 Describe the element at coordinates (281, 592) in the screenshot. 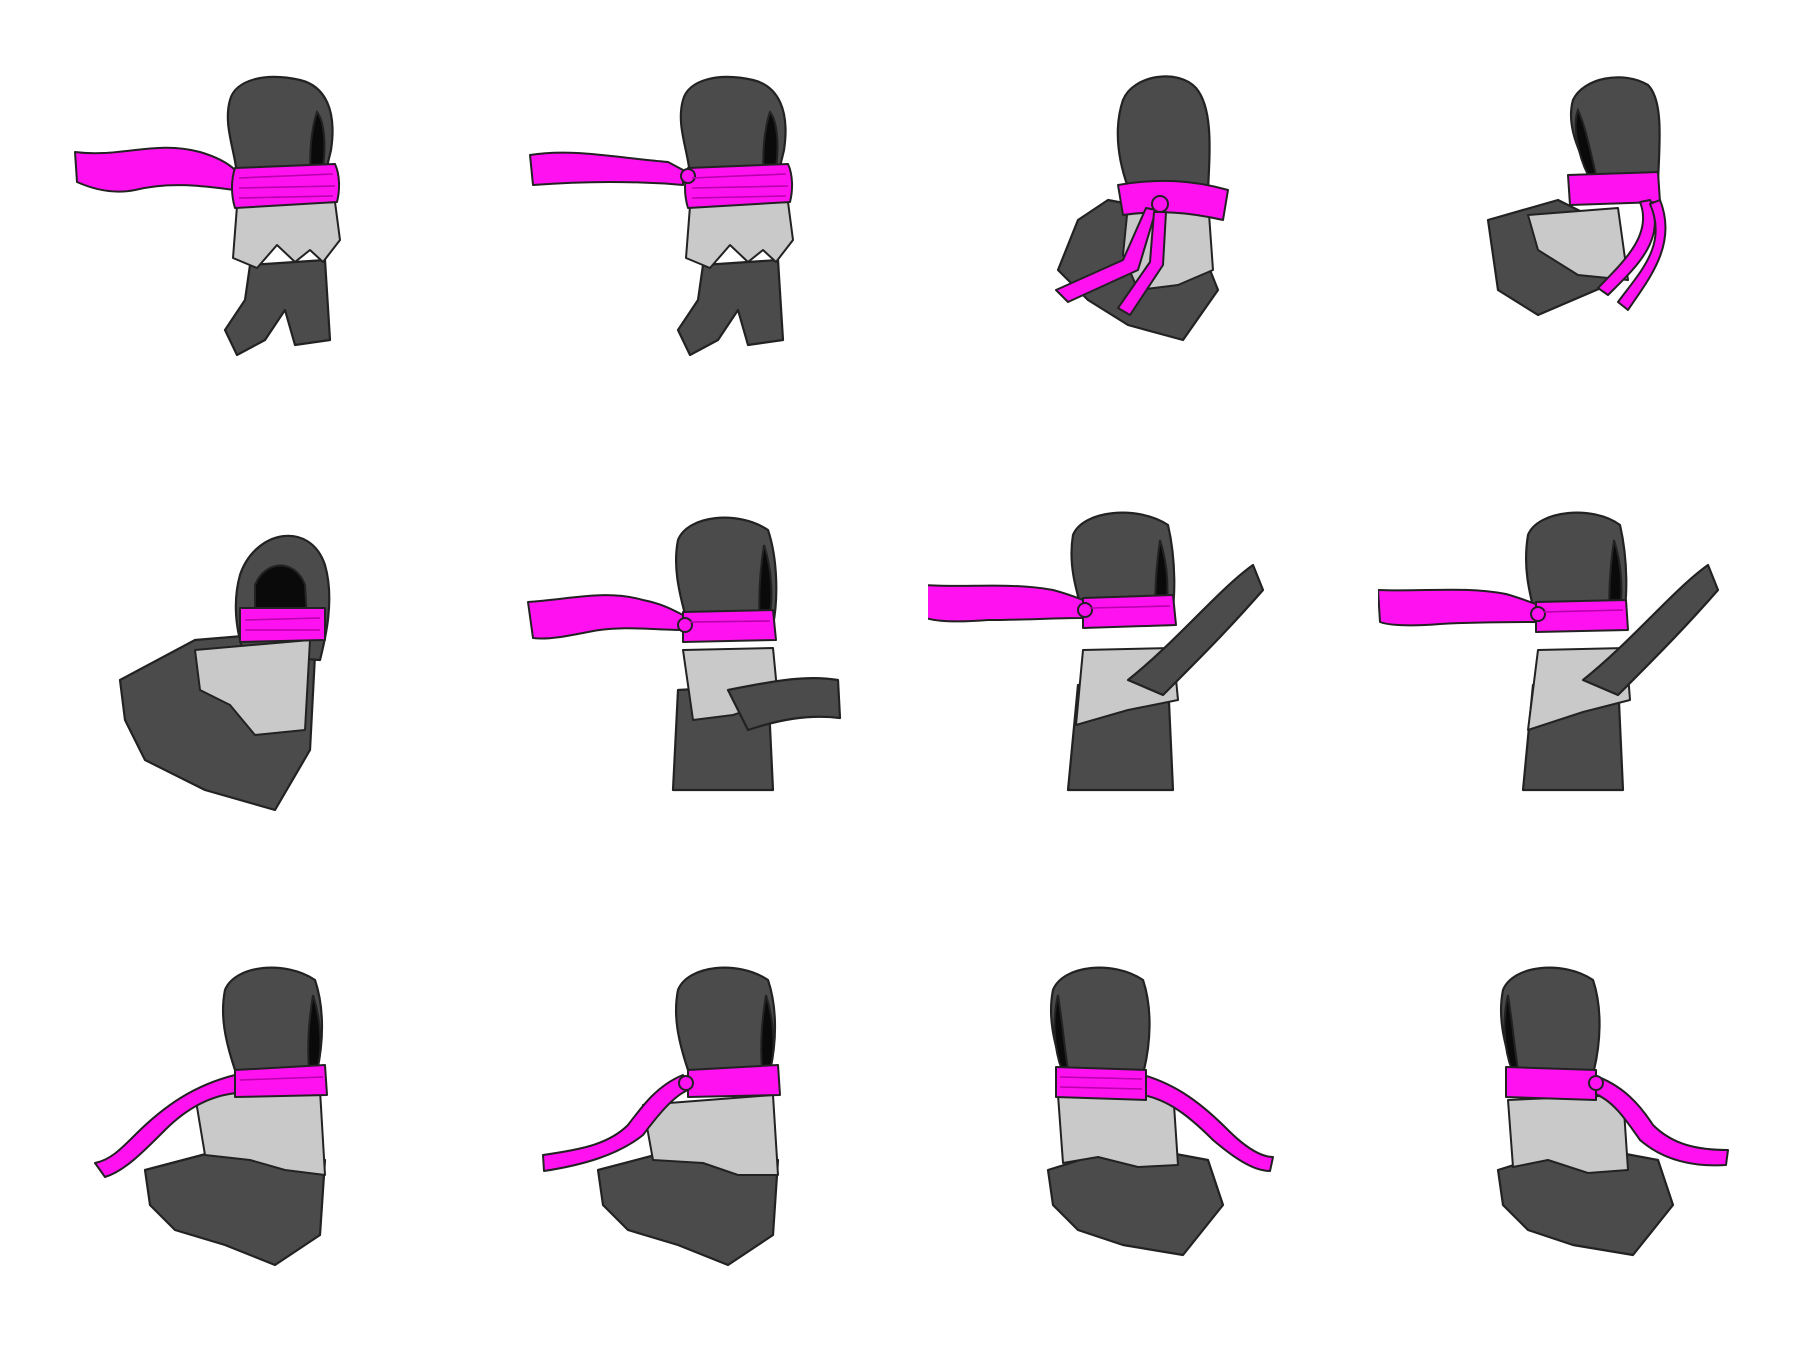

I see `hood-opening` at that location.